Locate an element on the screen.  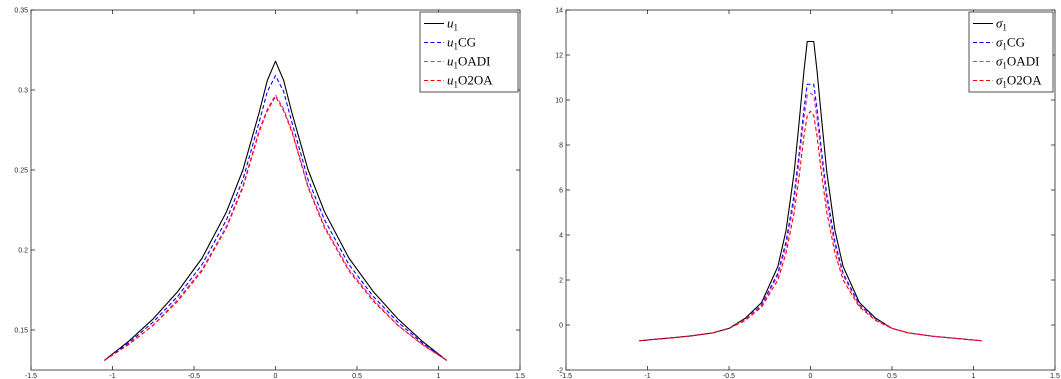
y-tick-label: 14 is located at coordinates (559, 11).